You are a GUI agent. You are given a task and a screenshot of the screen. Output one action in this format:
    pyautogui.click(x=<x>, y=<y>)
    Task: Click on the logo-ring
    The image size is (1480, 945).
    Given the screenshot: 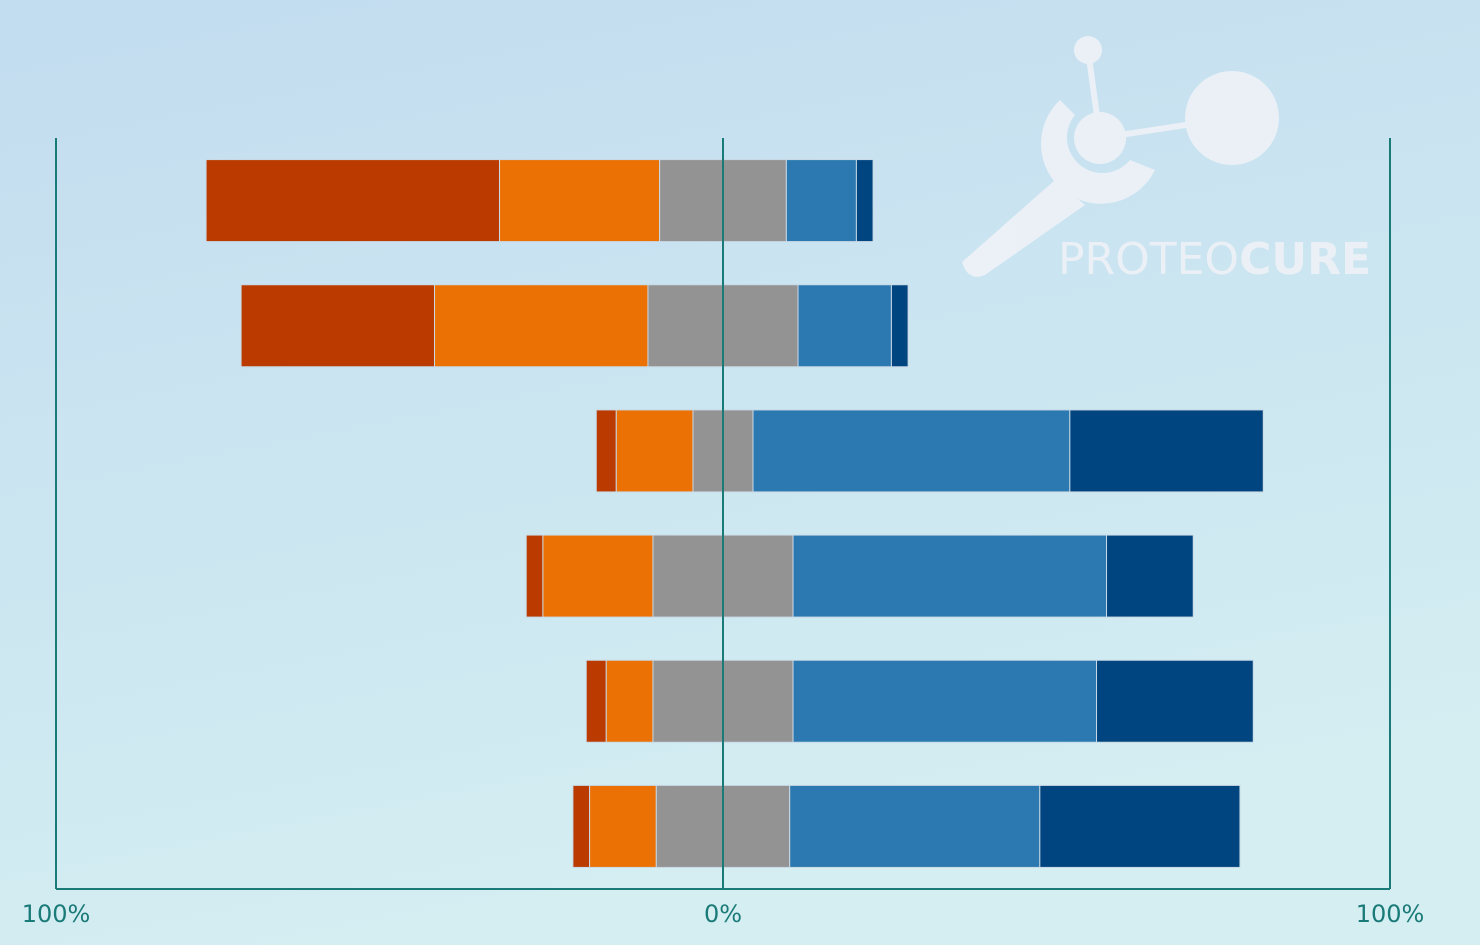 What is the action you would take?
    pyautogui.click(x=1098, y=152)
    